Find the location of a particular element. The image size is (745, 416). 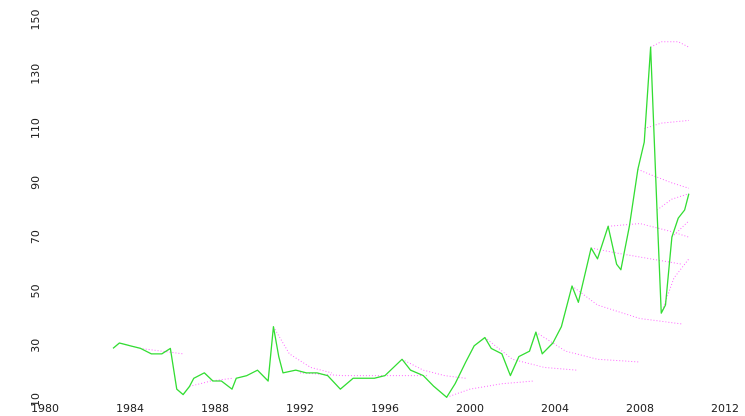

y-tick-label: 130 is located at coordinates (35, 74).